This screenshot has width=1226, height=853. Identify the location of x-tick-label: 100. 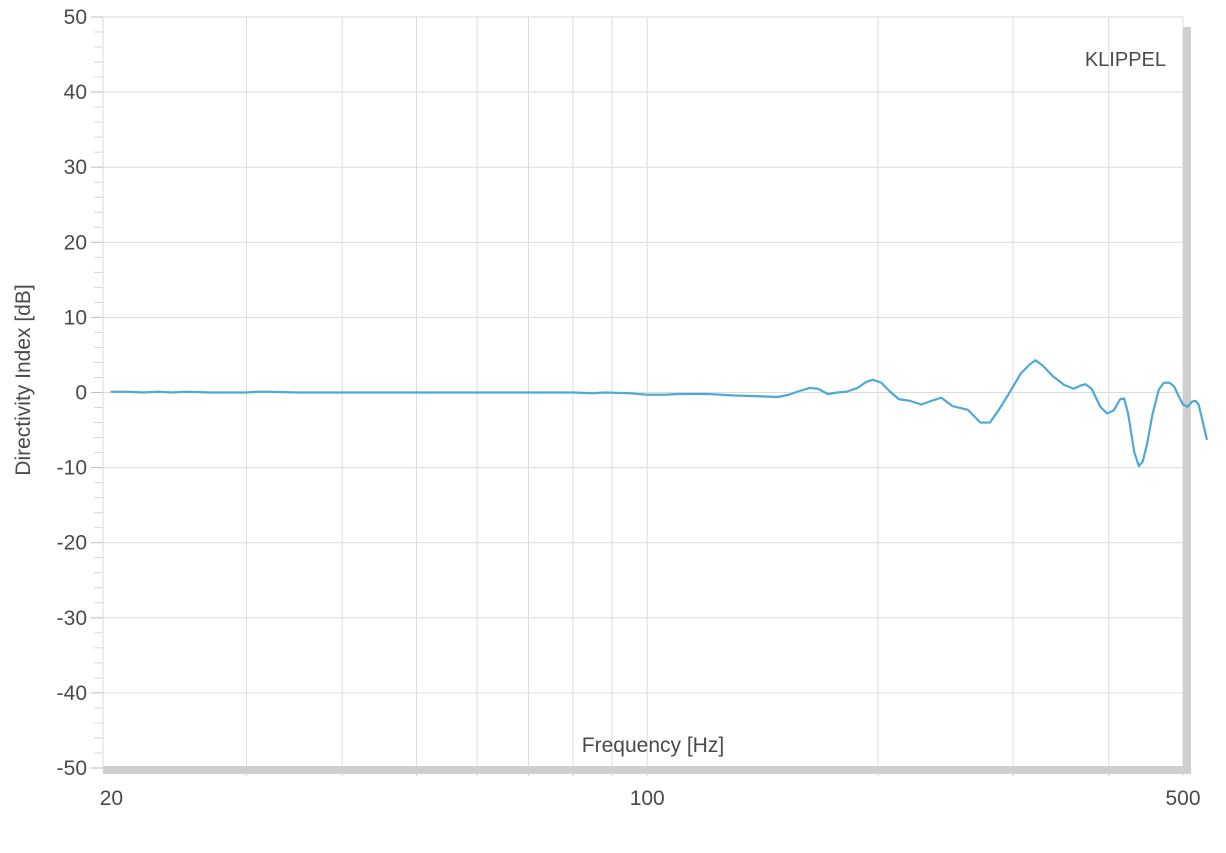
(647, 798).